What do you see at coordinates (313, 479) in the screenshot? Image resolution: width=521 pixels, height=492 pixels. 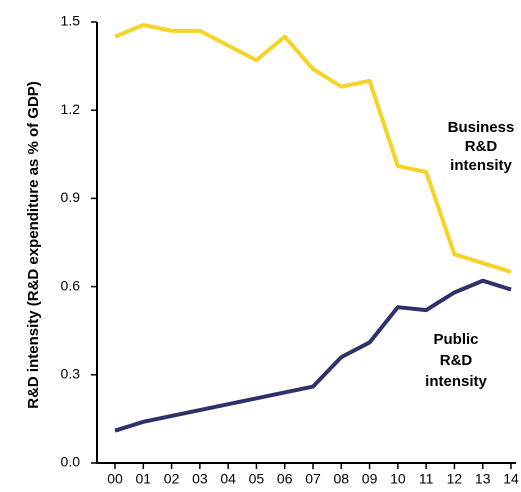 I see `x-tick-label: 07` at bounding box center [313, 479].